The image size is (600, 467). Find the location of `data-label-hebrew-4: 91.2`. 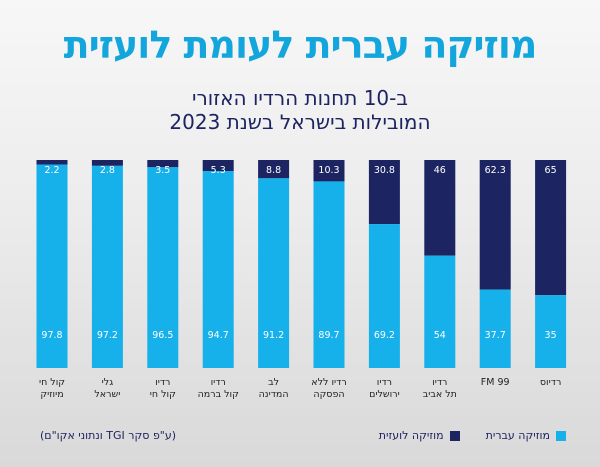

data-label-hebrew-4: 91.2 is located at coordinates (273, 335).